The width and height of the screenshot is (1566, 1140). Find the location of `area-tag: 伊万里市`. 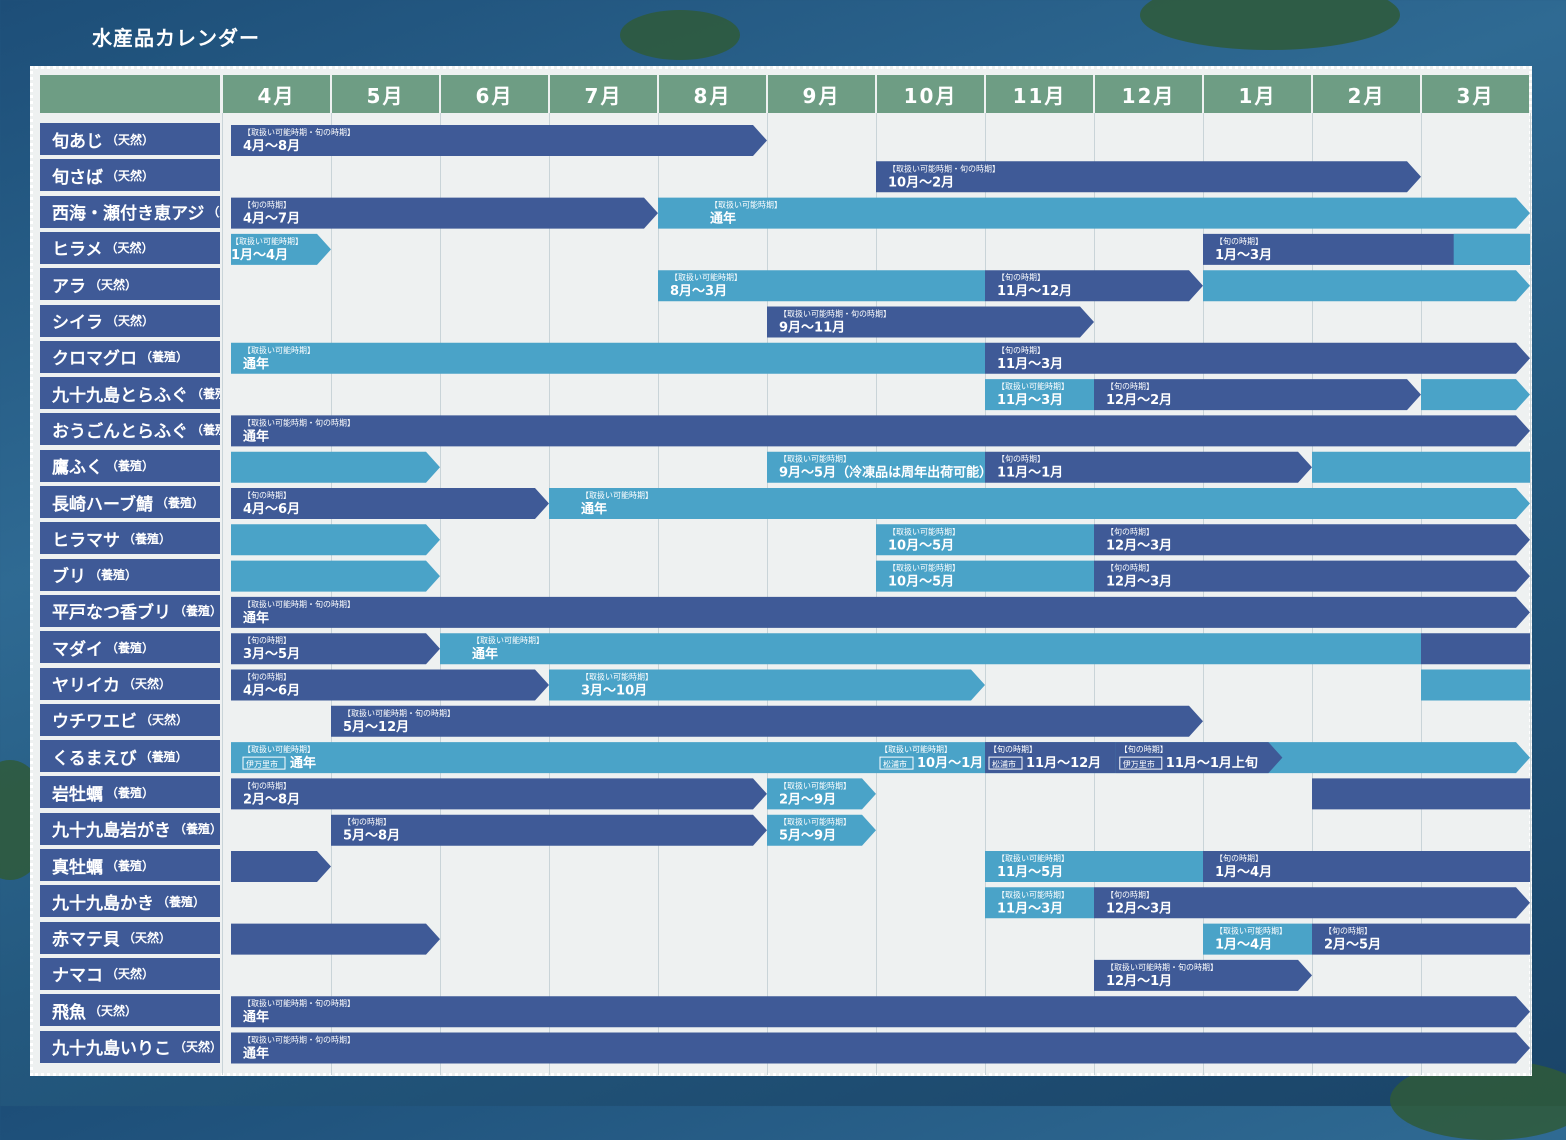

area-tag: 伊万里市 is located at coordinates (262, 764).